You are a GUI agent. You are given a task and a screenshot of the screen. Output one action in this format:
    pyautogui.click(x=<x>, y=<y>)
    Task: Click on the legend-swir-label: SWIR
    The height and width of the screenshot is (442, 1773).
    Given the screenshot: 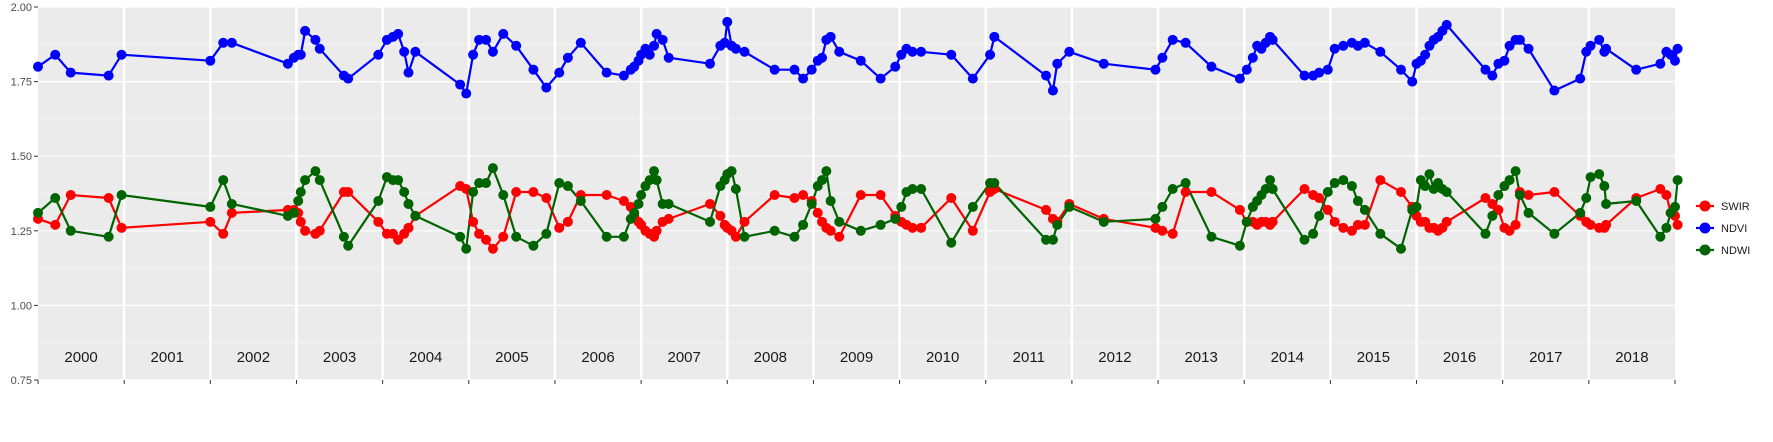 What is the action you would take?
    pyautogui.click(x=1735, y=207)
    